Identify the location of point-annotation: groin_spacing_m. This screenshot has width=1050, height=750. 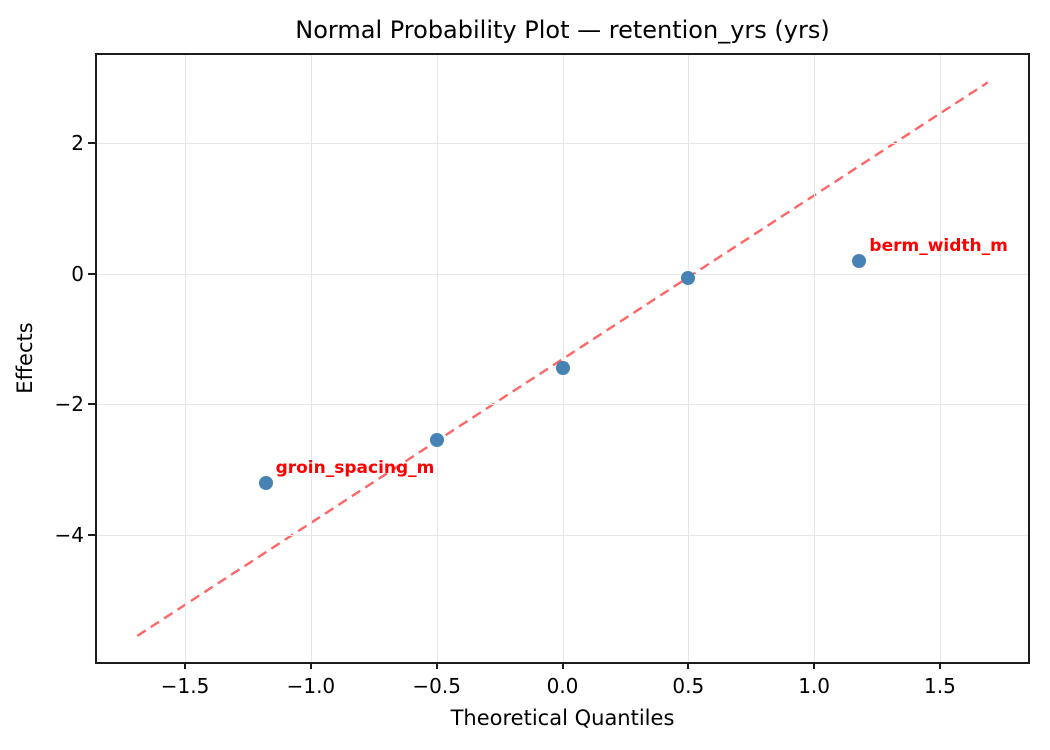
(355, 468).